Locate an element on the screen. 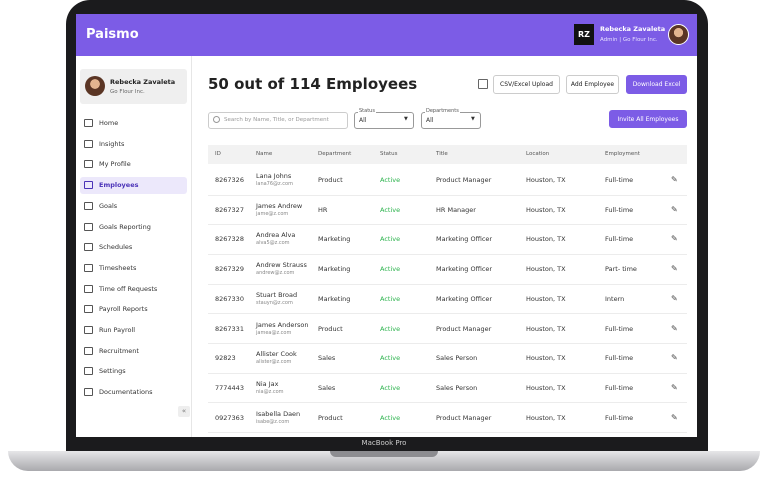 The height and width of the screenshot is (480, 768). nav-item: Goals is located at coordinates (133, 205).